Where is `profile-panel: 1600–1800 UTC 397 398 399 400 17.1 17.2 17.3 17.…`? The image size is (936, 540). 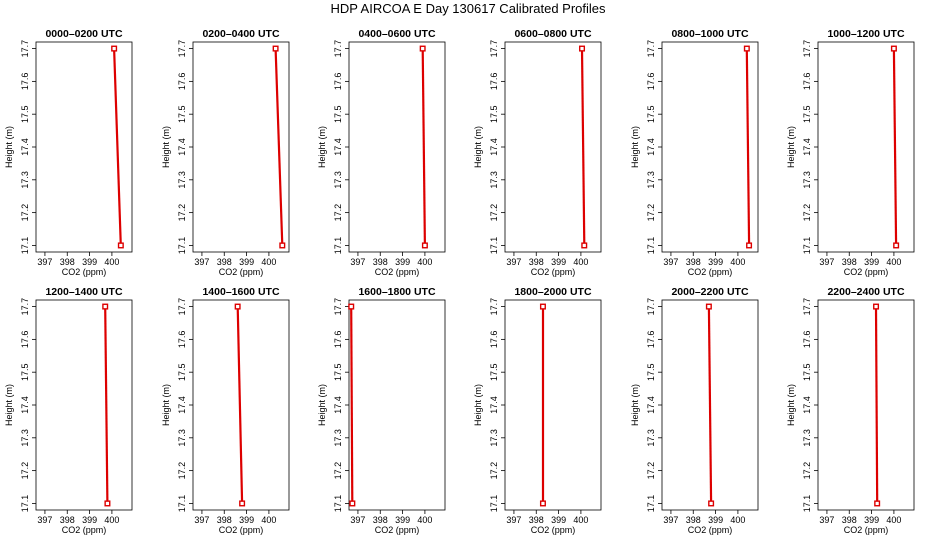 profile-panel: 1600–1800 UTC 397 398 399 400 17.1 17.2 17.3 17.… is located at coordinates (381, 410).